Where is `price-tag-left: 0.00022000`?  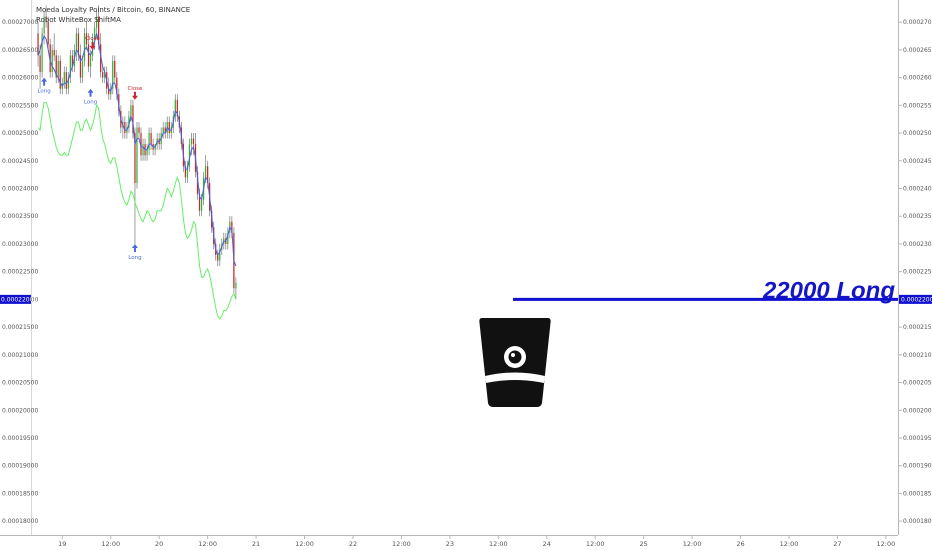 price-tag-left: 0.00022000 is located at coordinates (18, 299).